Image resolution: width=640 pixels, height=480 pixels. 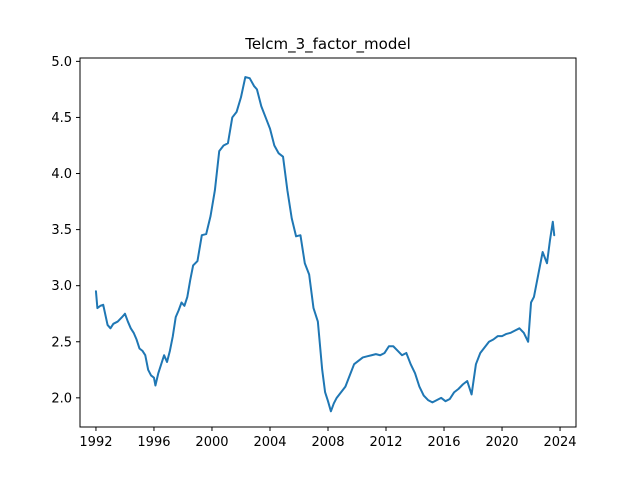 What do you see at coordinates (95, 442) in the screenshot?
I see `x-tick-label: 1992` at bounding box center [95, 442].